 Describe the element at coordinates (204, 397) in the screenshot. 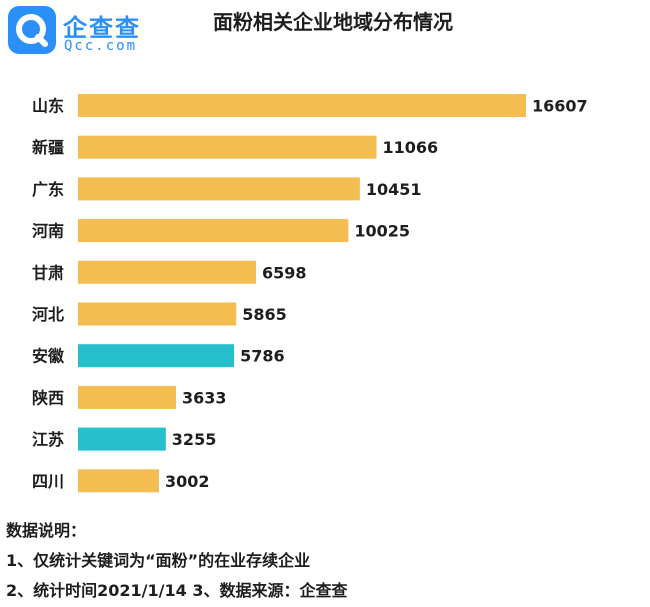

I see `value-label: 3633` at that location.